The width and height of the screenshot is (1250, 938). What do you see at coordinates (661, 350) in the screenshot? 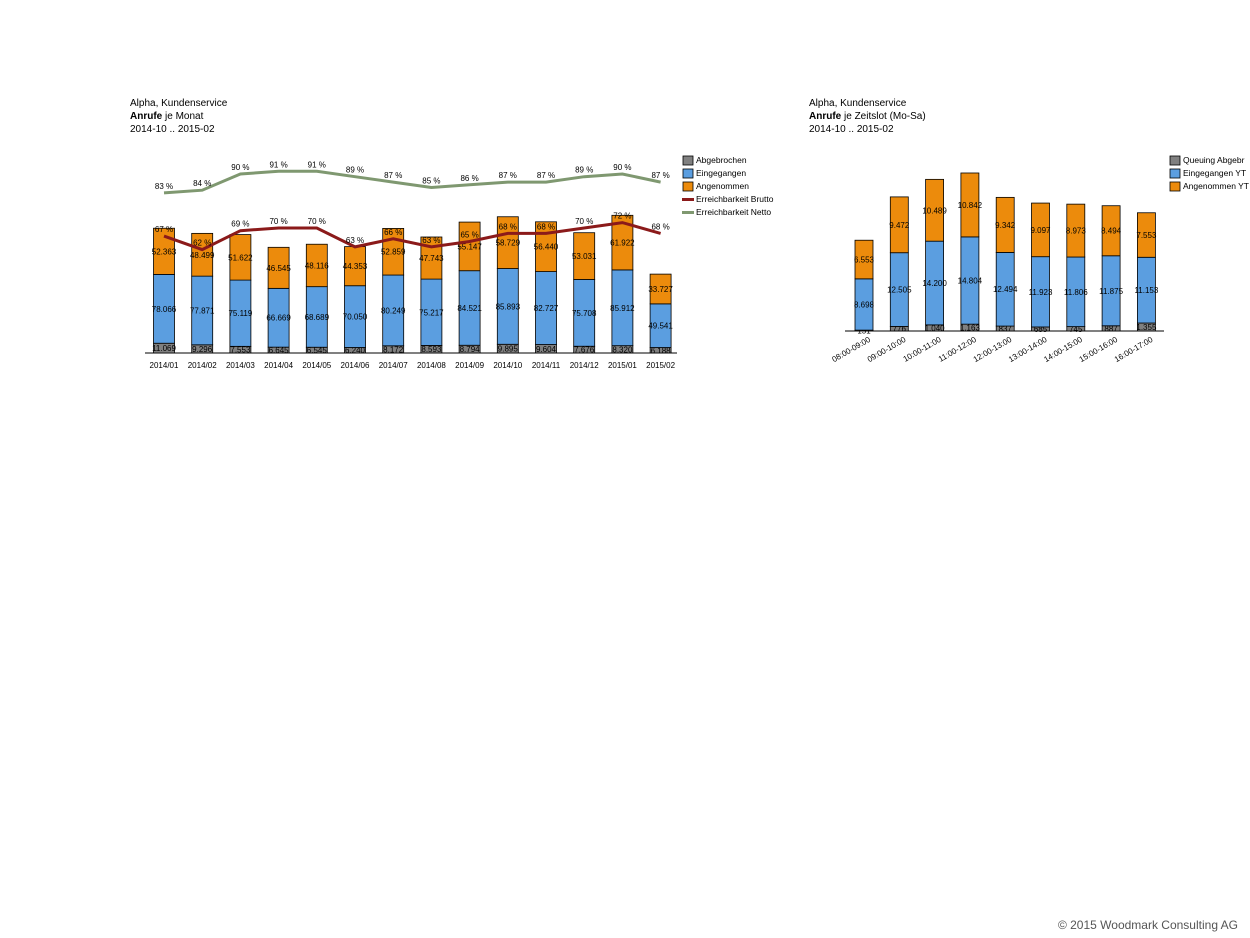
I see `chart1-bar-label-abgebrochen-13: 6.188` at bounding box center [661, 350].